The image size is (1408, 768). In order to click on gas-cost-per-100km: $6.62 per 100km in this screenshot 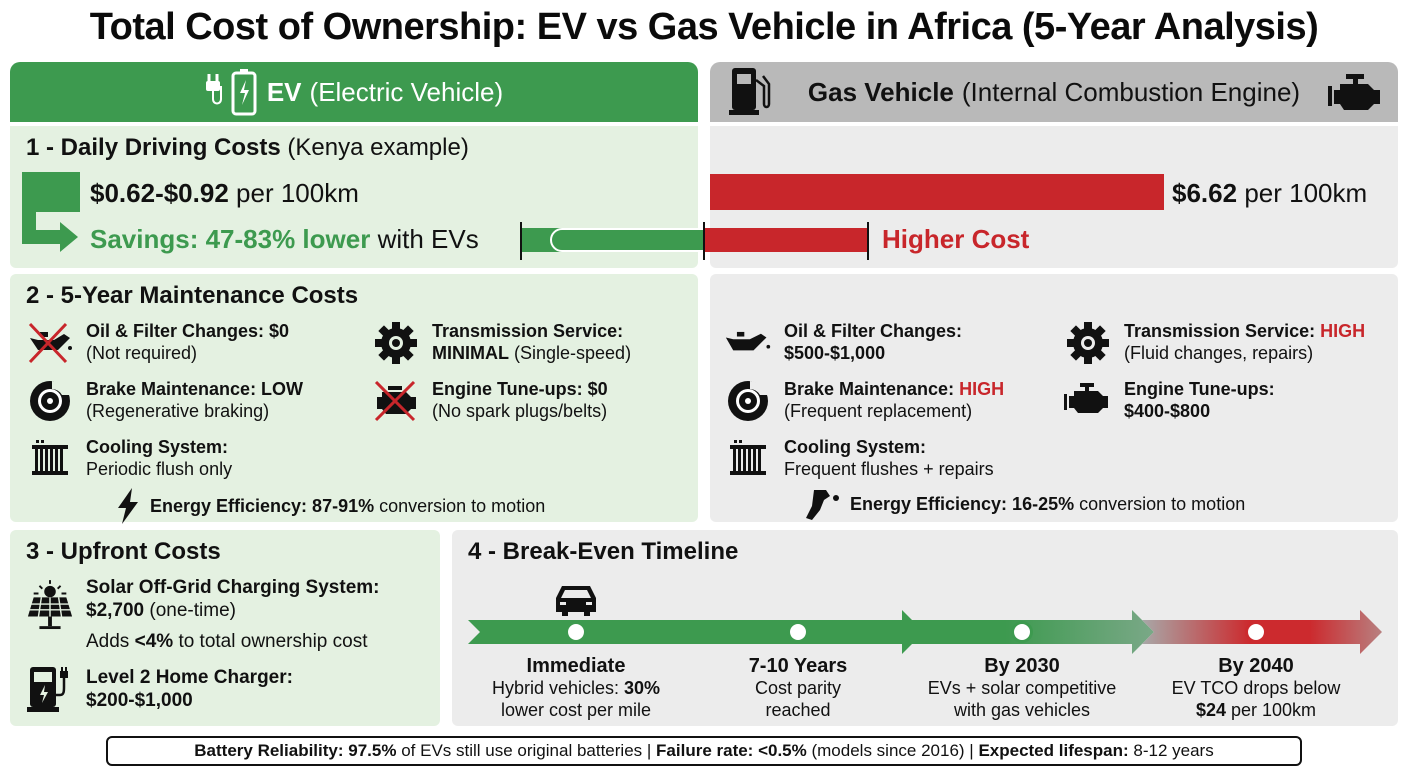, I will do `click(1270, 193)`.